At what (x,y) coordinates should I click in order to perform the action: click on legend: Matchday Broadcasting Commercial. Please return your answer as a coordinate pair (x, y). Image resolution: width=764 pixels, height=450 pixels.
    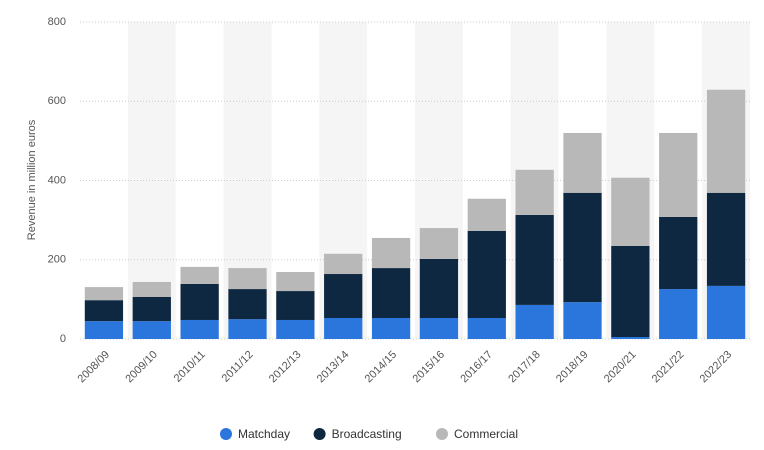
    Looking at the image, I should click on (369, 434).